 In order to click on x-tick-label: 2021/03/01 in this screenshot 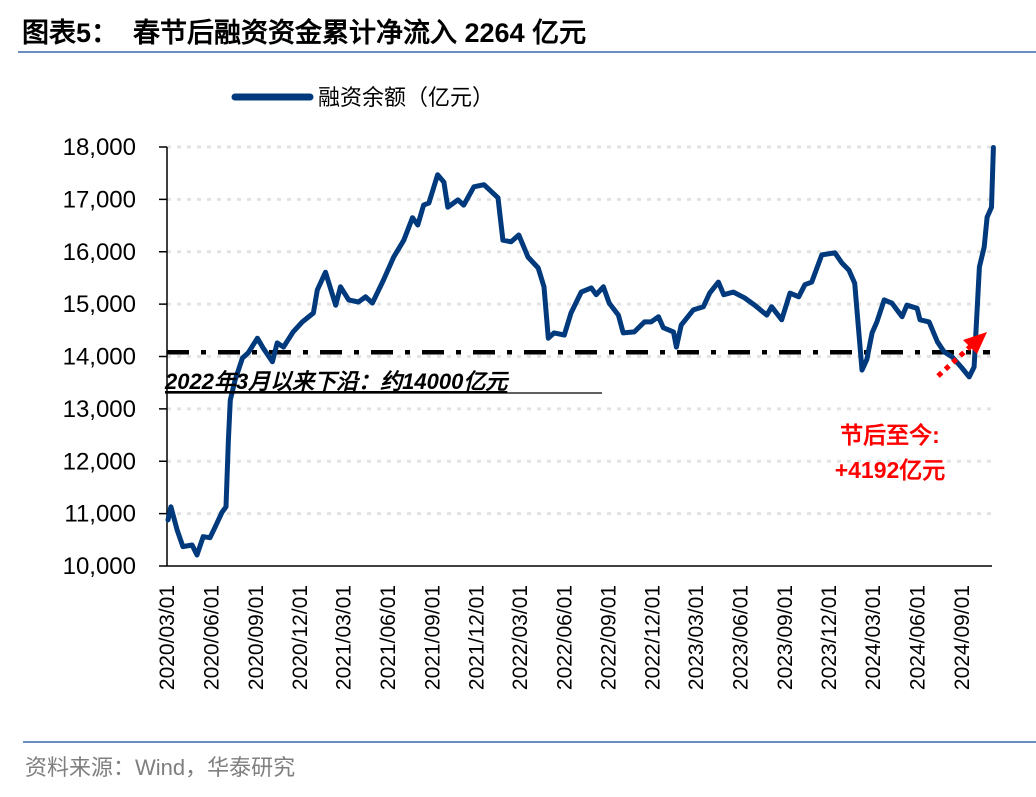, I will do `click(343, 637)`.